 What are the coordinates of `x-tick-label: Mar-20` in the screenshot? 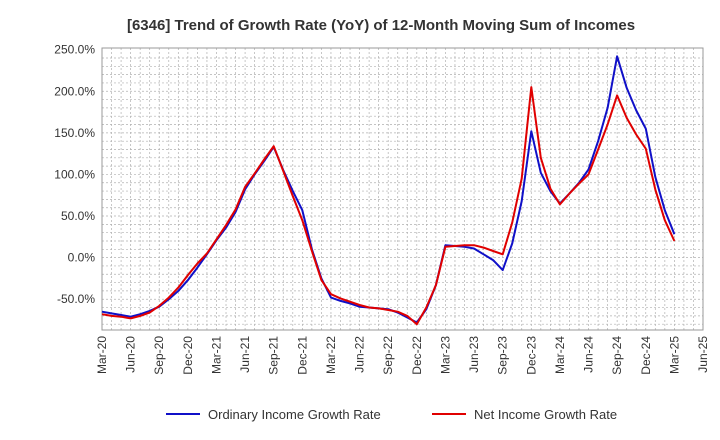 It's located at (102, 355).